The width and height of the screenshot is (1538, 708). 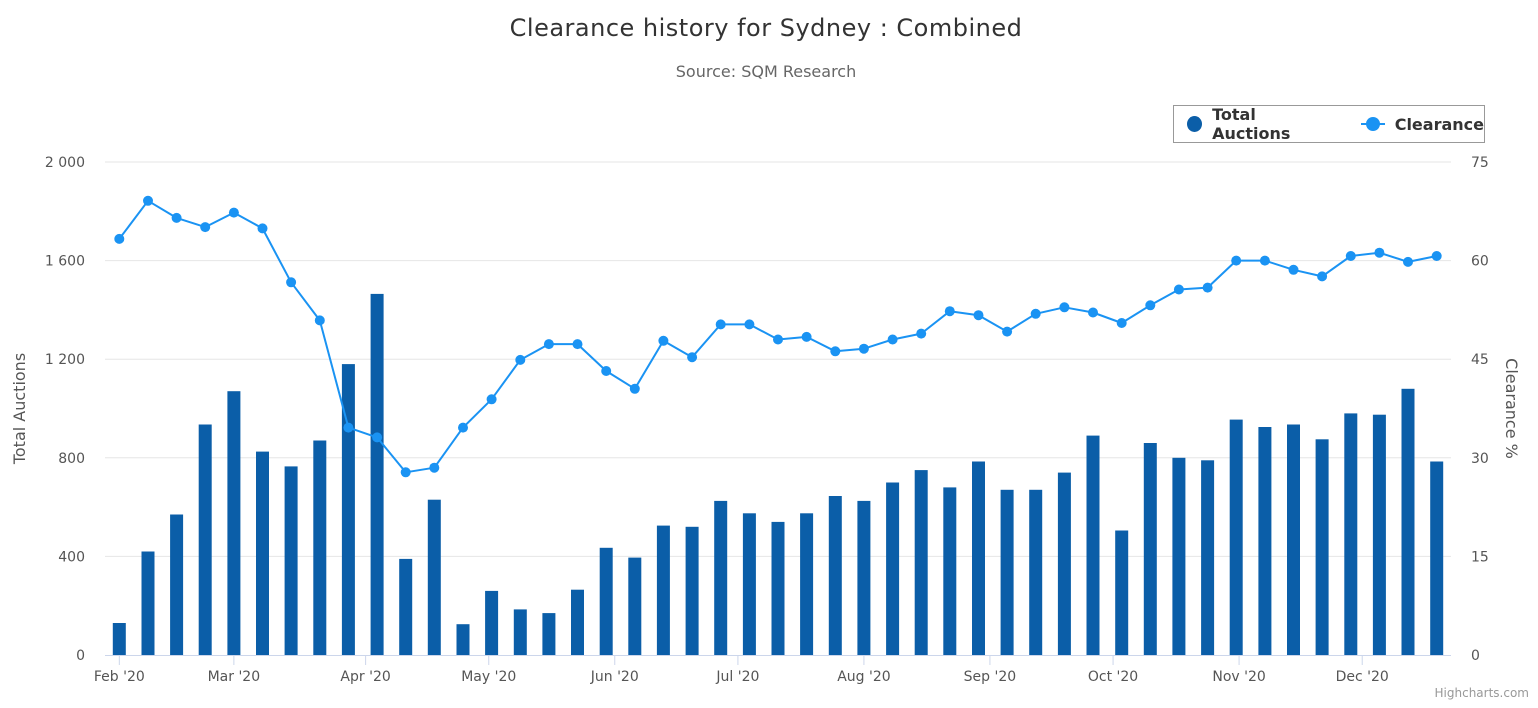 I want to click on x-tick-label: Oct '20, so click(x=1113, y=677).